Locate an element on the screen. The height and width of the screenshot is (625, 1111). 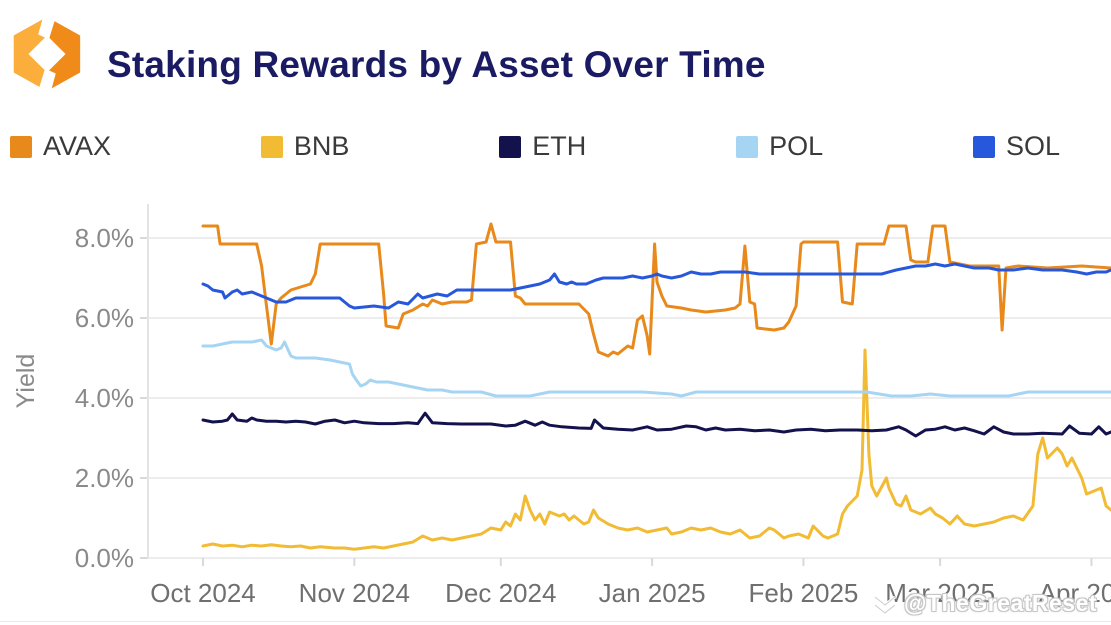
y-tick-label-2.0%: 2.0% is located at coordinates (104, 478).